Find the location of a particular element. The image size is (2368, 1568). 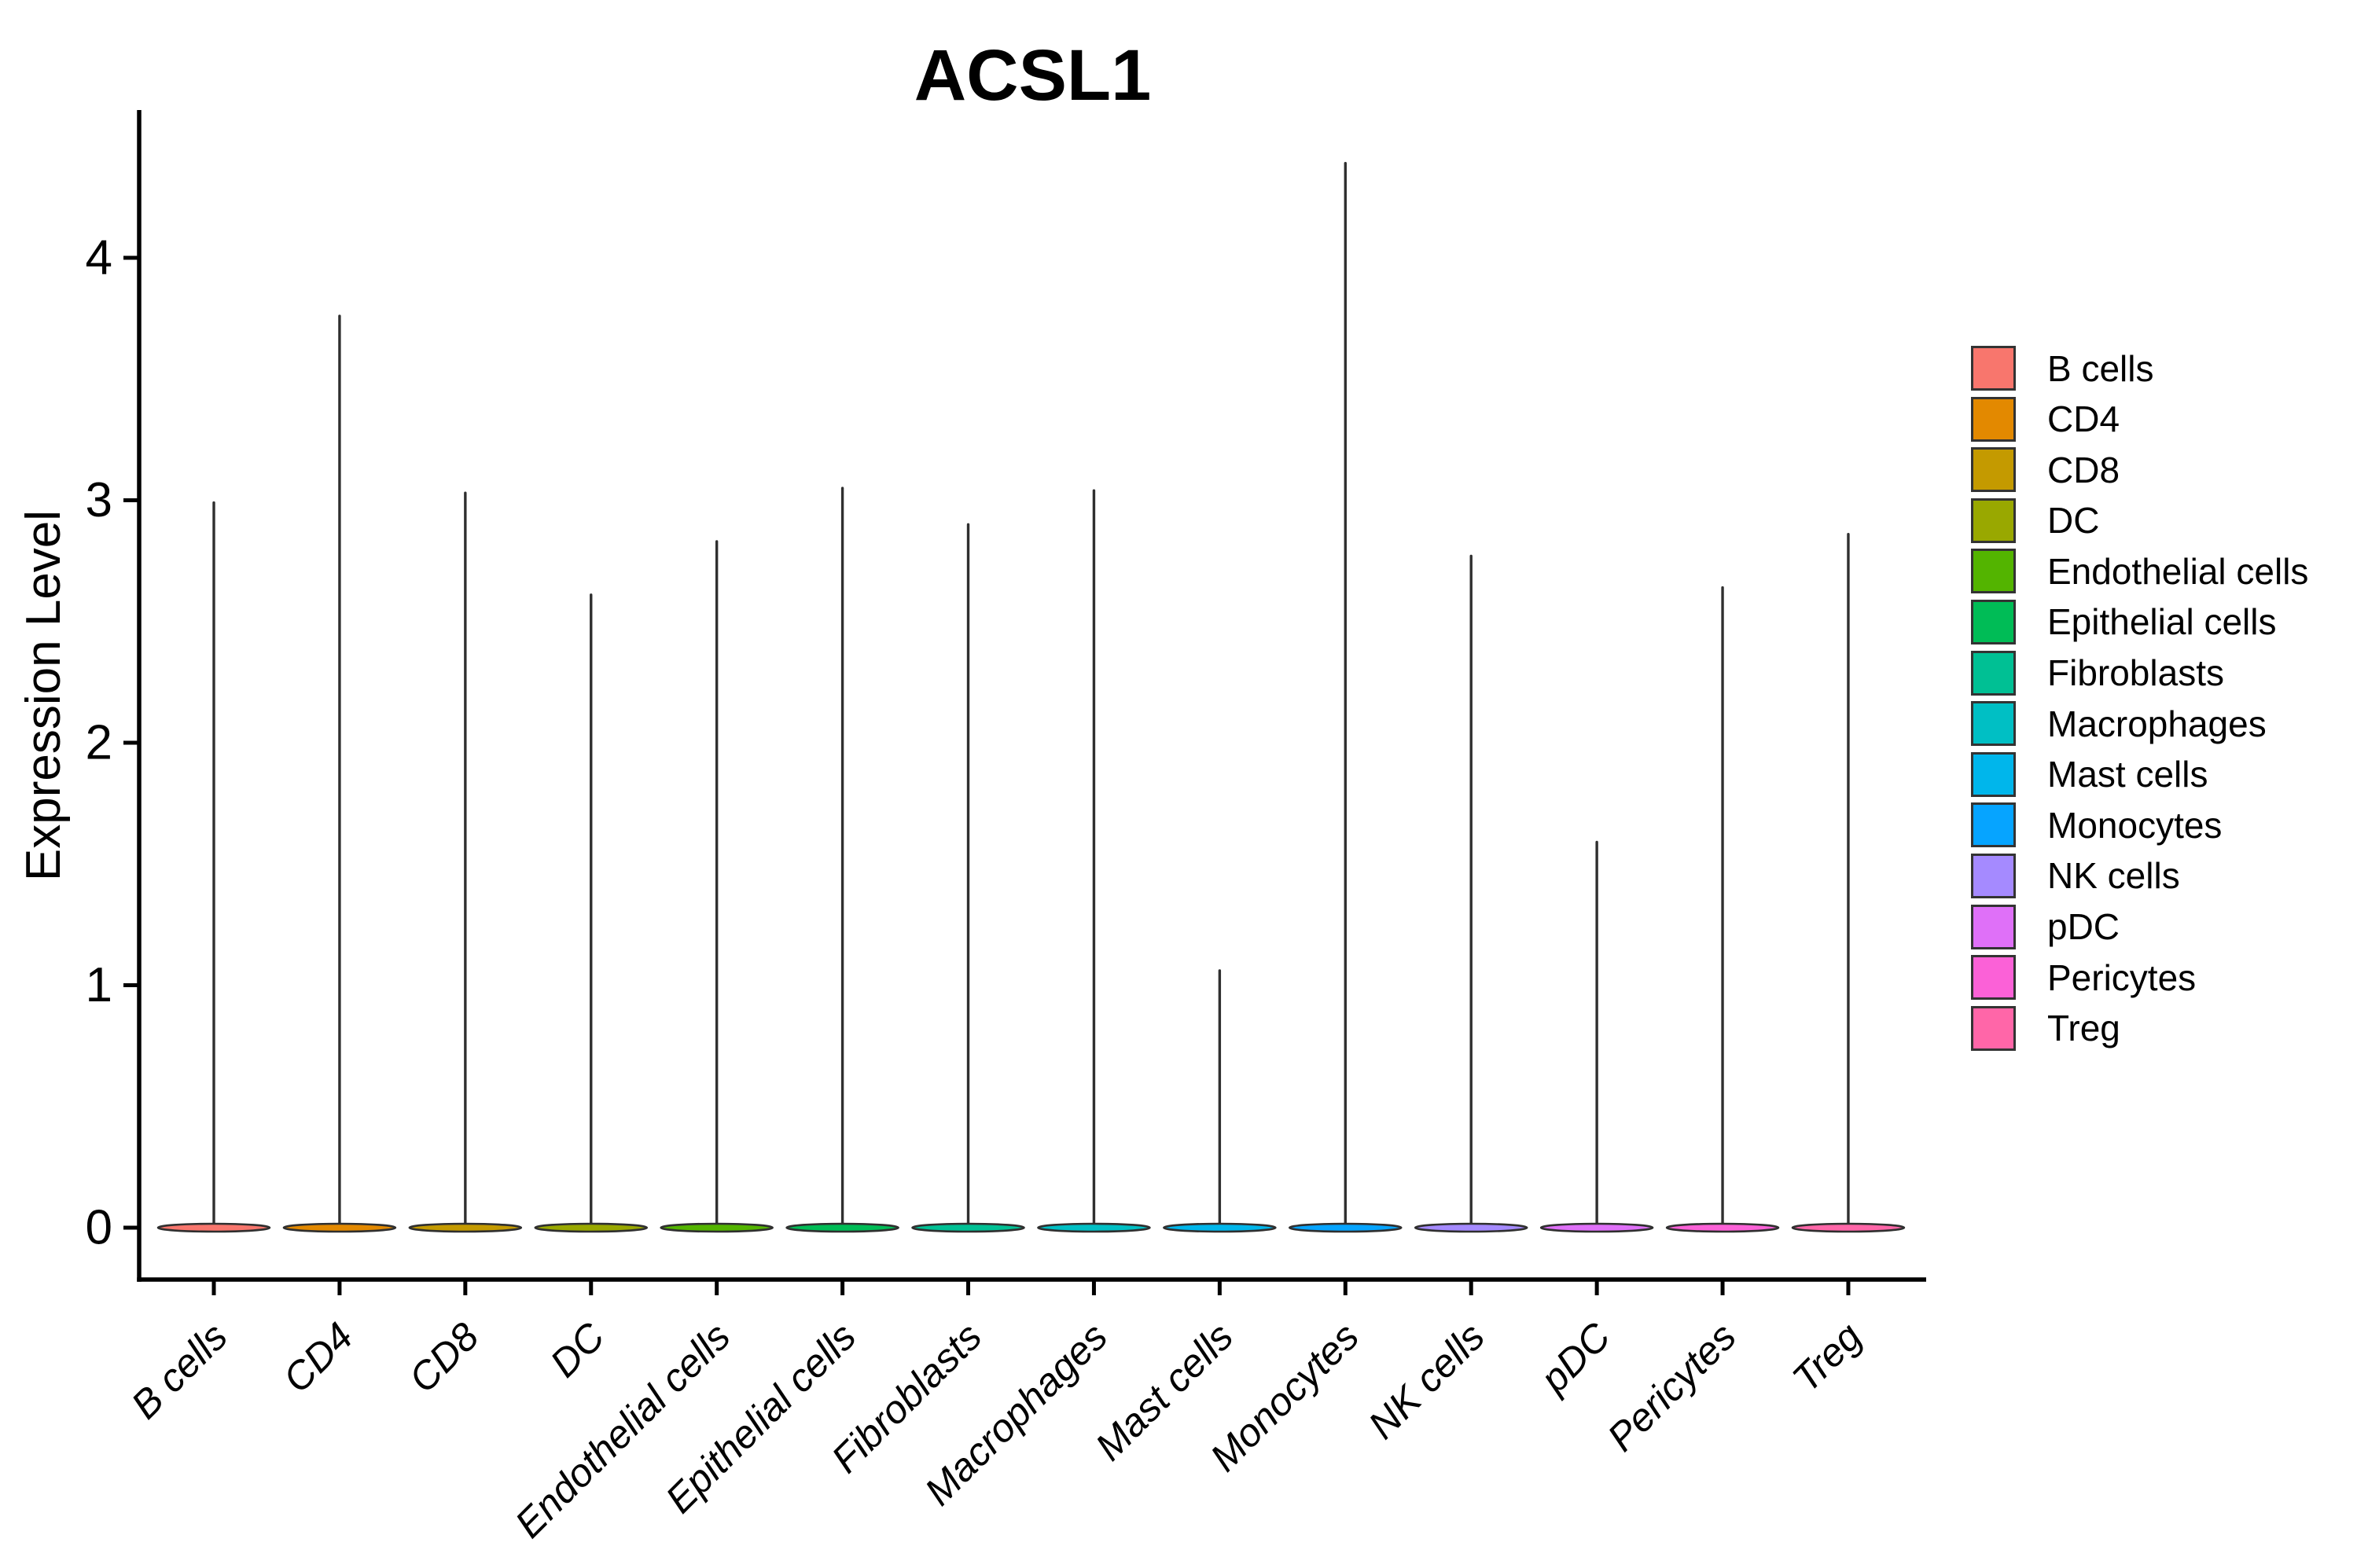

legend-label-macrophages: Macrophages is located at coordinates (2157, 723).